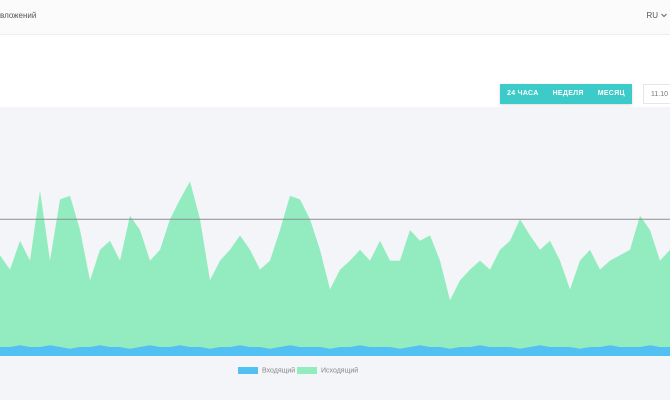 This screenshot has width=670, height=400. What do you see at coordinates (339, 370) in the screenshot?
I see `legend-label: Исходящий` at bounding box center [339, 370].